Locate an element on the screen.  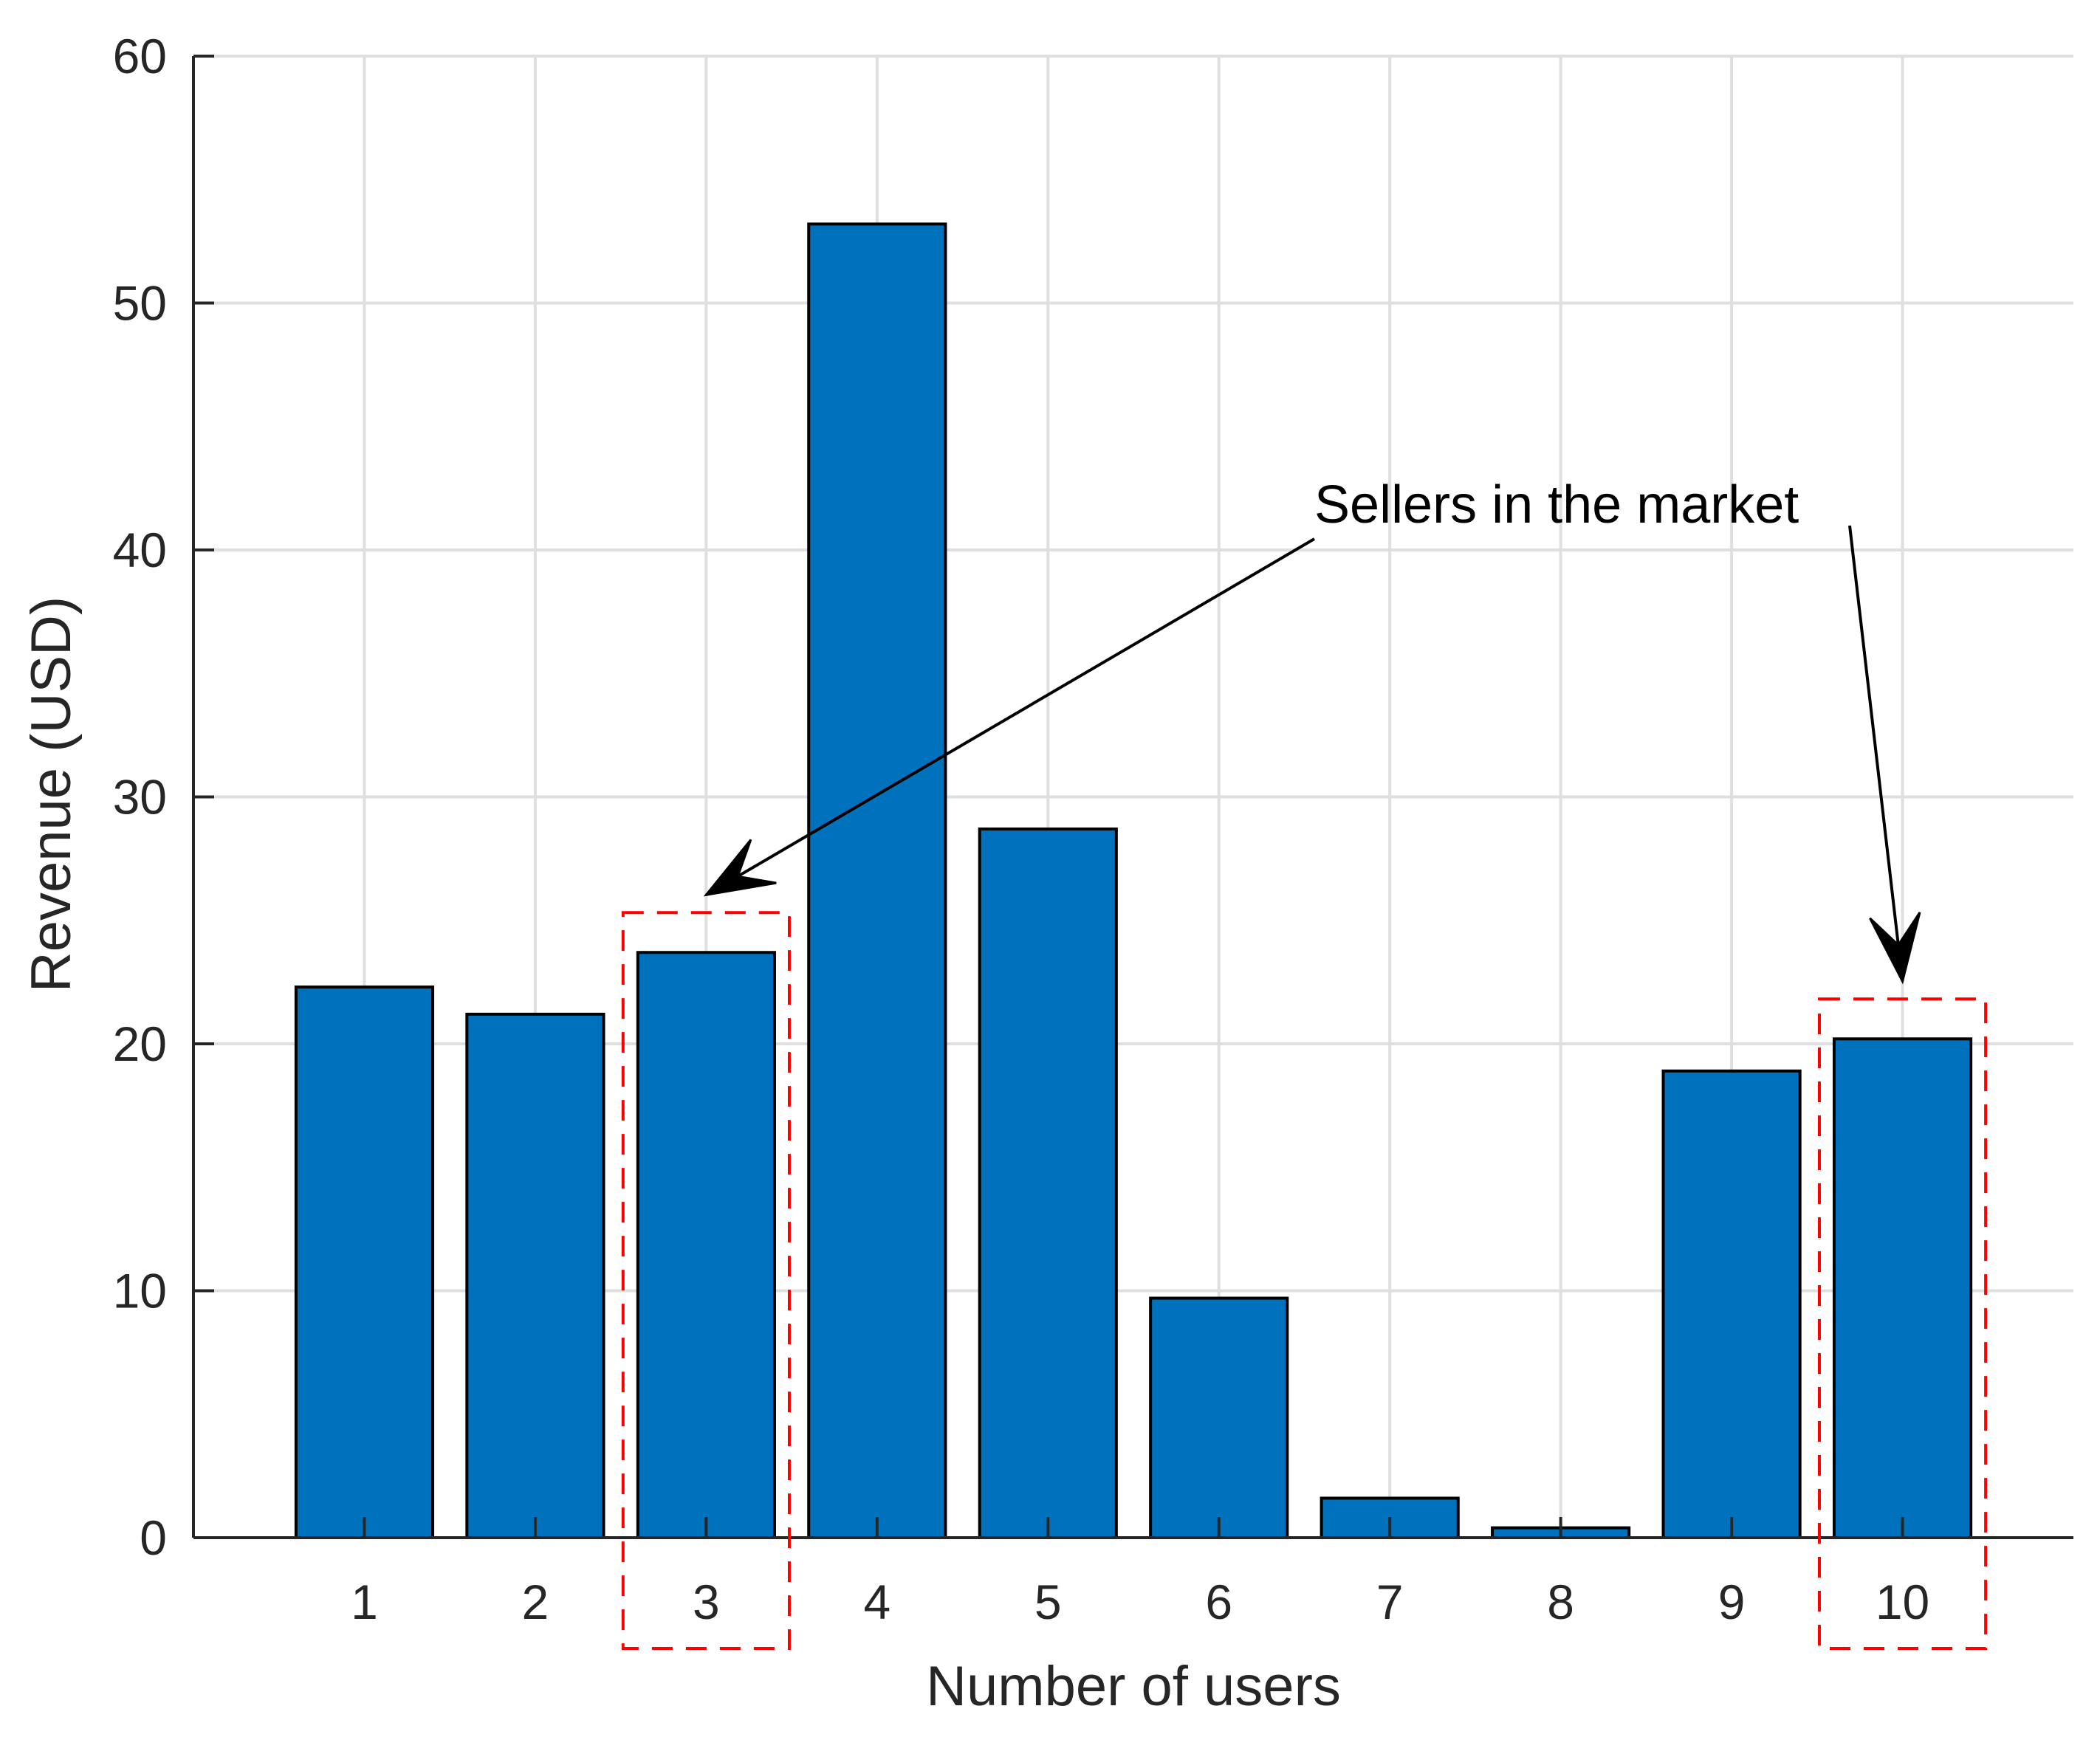
y-tick-label-1: 10 is located at coordinates (140, 1291).